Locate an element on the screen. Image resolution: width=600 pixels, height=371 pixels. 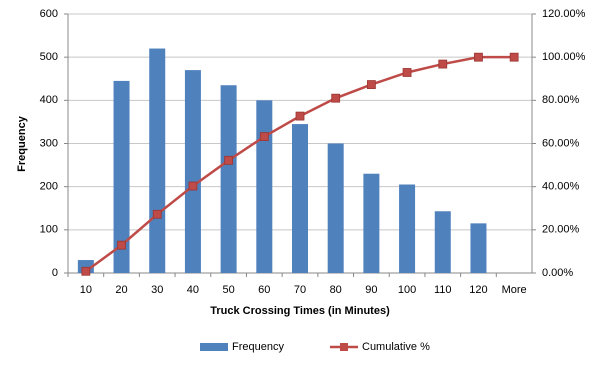
x-tick-label: 30 is located at coordinates (157, 290).